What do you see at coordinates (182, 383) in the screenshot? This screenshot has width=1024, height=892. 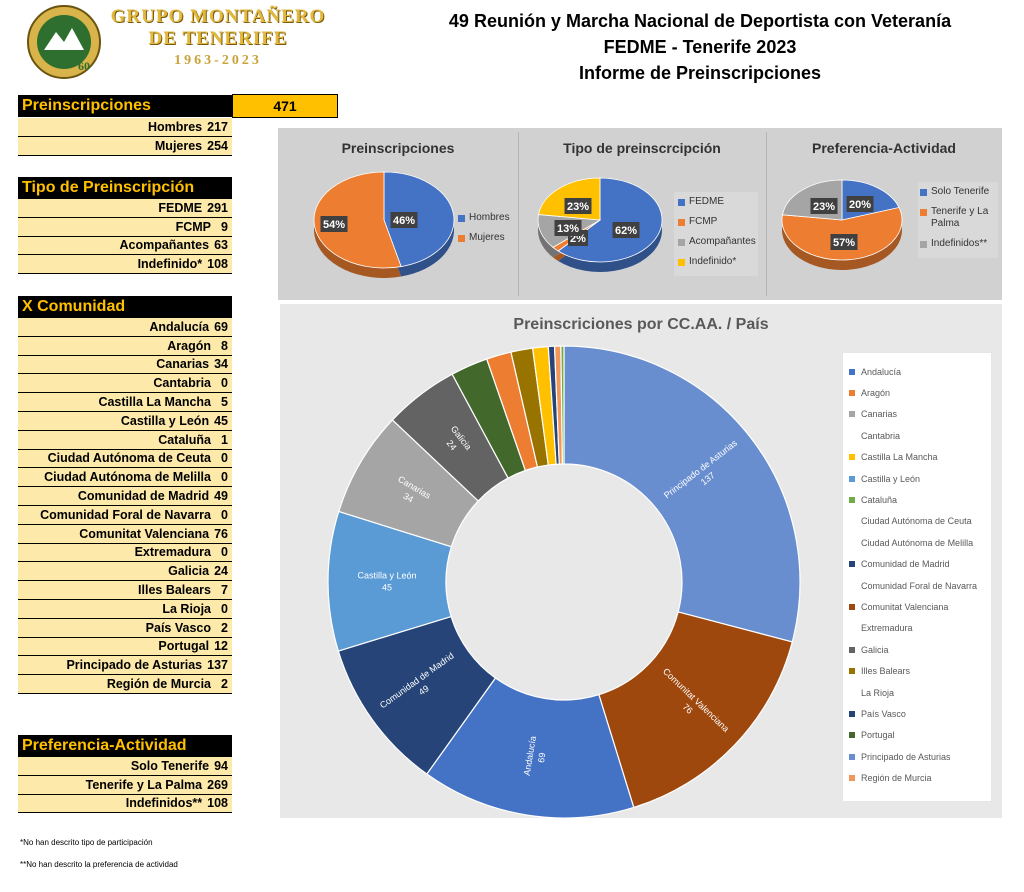 I see `row-label: Cantabria` at bounding box center [182, 383].